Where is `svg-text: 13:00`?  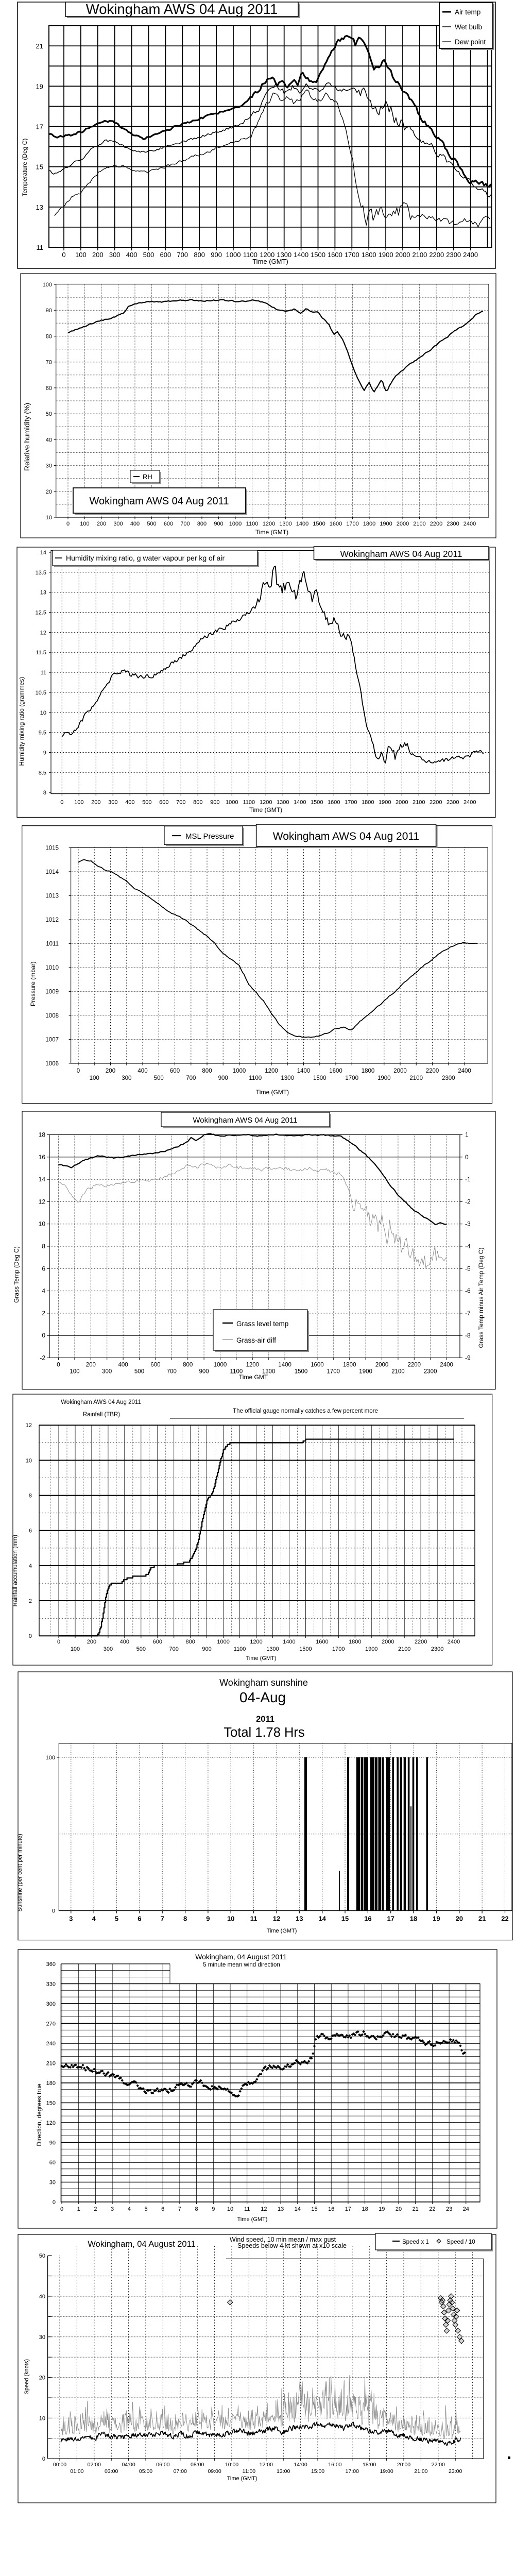
svg-text: 13:00 is located at coordinates (283, 2471).